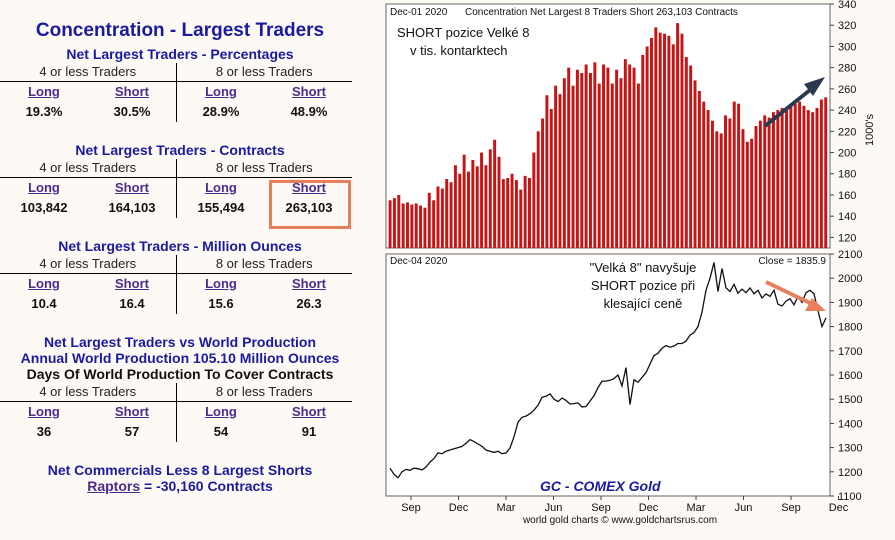 The height and width of the screenshot is (540, 895). What do you see at coordinates (870, 129) in the screenshot?
I see `y-axis-label: 1000's` at bounding box center [870, 129].